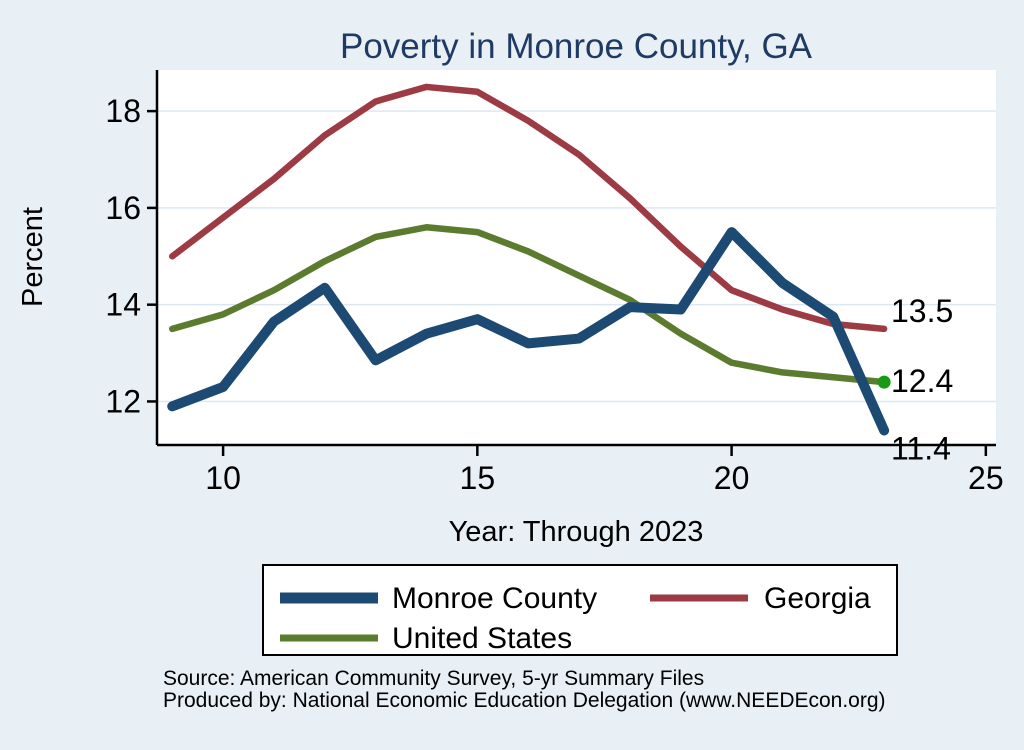 This screenshot has height=750, width=1024. Describe the element at coordinates (482, 638) in the screenshot. I see `legend-label-united-states: United States` at that location.